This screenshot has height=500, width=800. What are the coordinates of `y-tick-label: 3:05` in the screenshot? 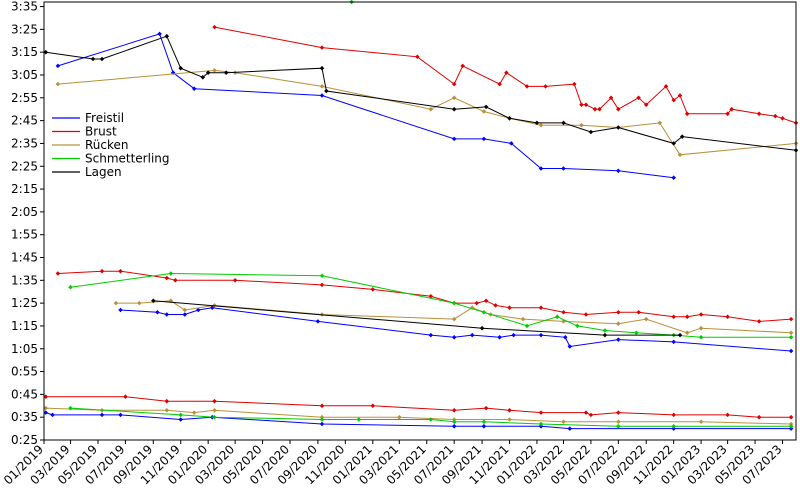 It's located at (24, 75).